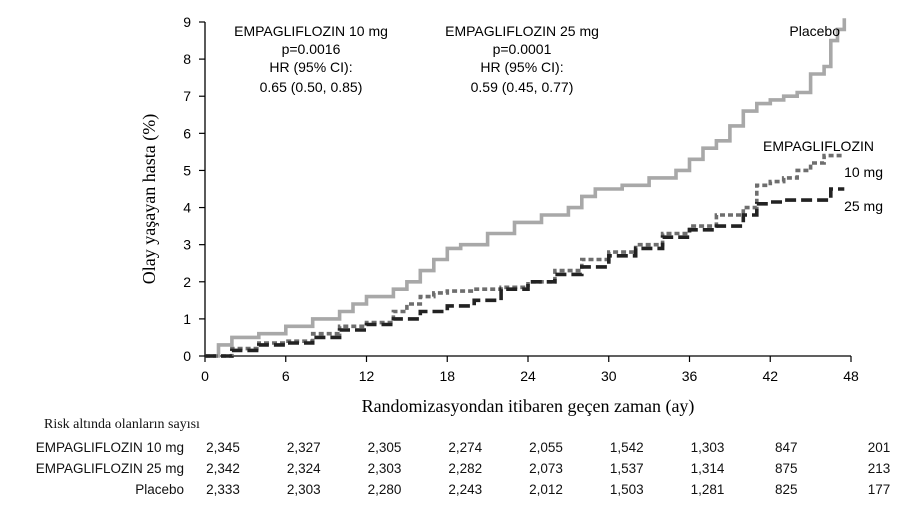  Describe the element at coordinates (522, 49) in the screenshot. I see `annotation-emp25-p-value: p=0.0001` at that location.